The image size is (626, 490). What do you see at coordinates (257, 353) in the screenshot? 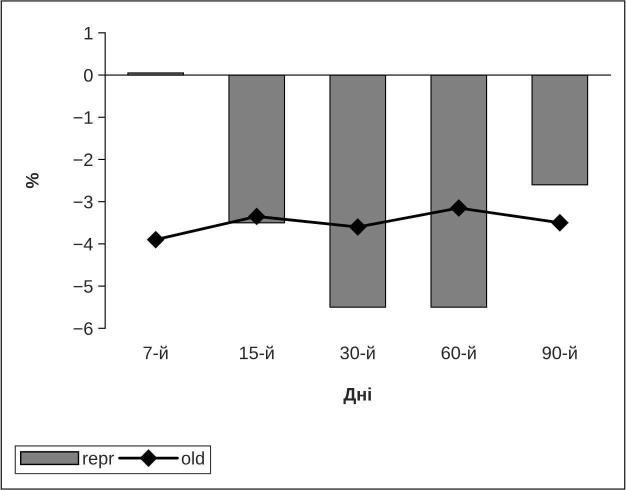
I see `x-tick-label: 15-й` at bounding box center [257, 353].